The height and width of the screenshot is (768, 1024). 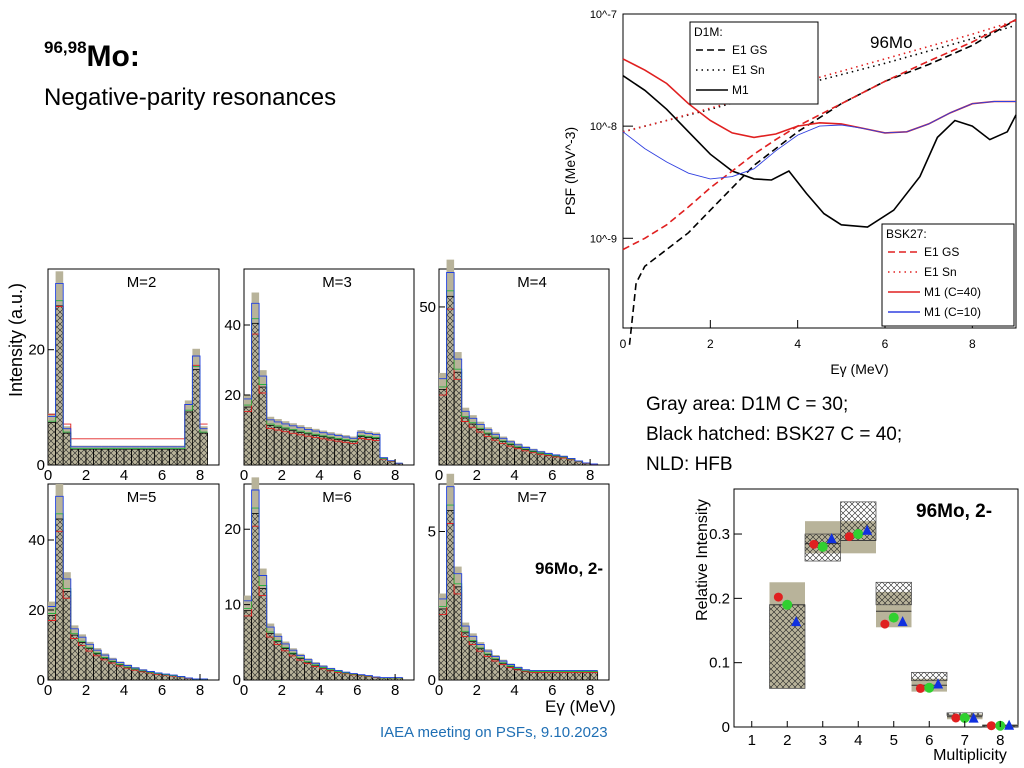 I want to click on mult-y-tick-label: 0.1, so click(x=719, y=663).